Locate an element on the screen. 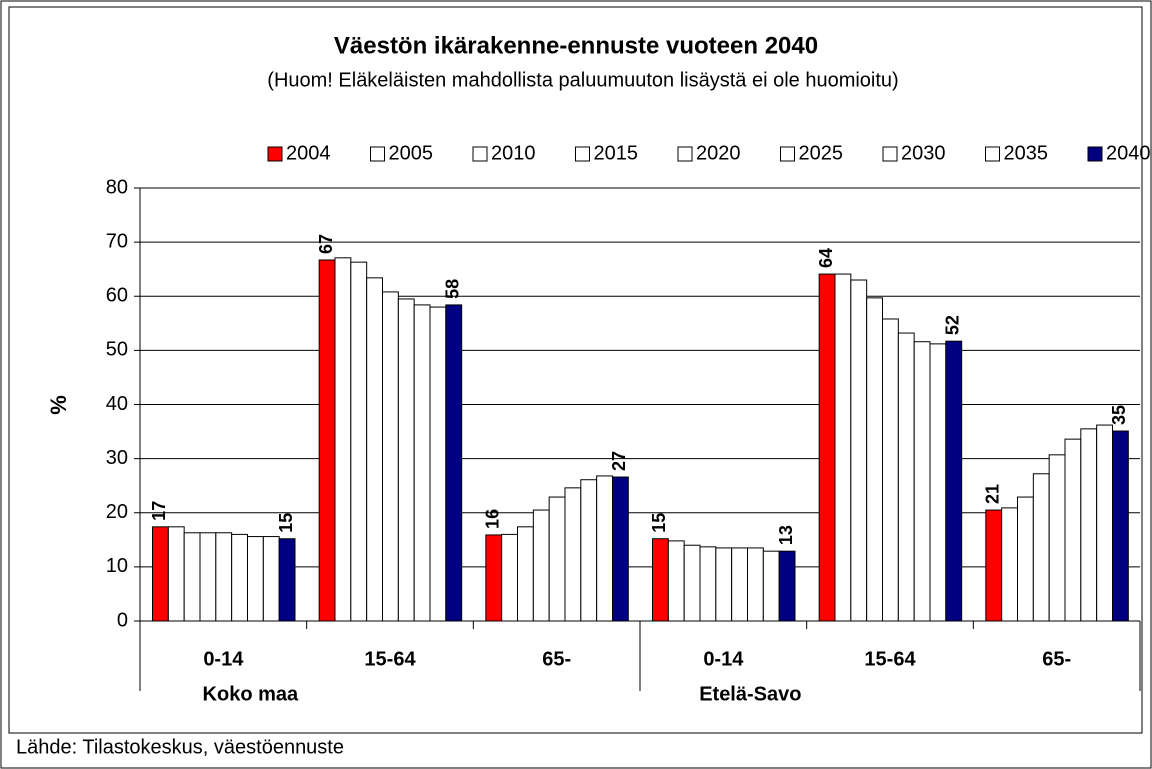 This screenshot has height=769, width=1152. legend-label: 2015 is located at coordinates (616, 153).